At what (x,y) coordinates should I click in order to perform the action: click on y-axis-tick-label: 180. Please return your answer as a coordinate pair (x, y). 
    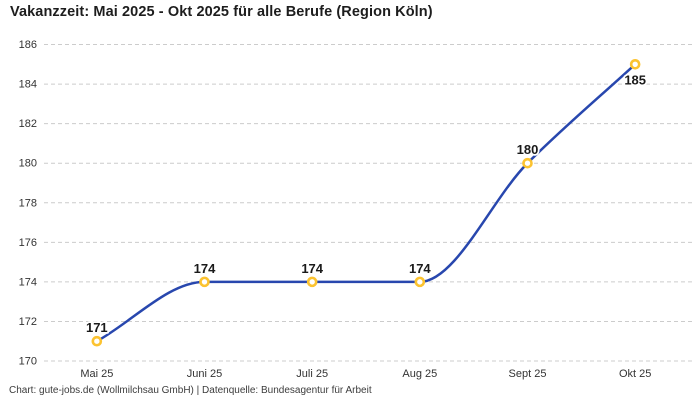
    Looking at the image, I should click on (28, 164).